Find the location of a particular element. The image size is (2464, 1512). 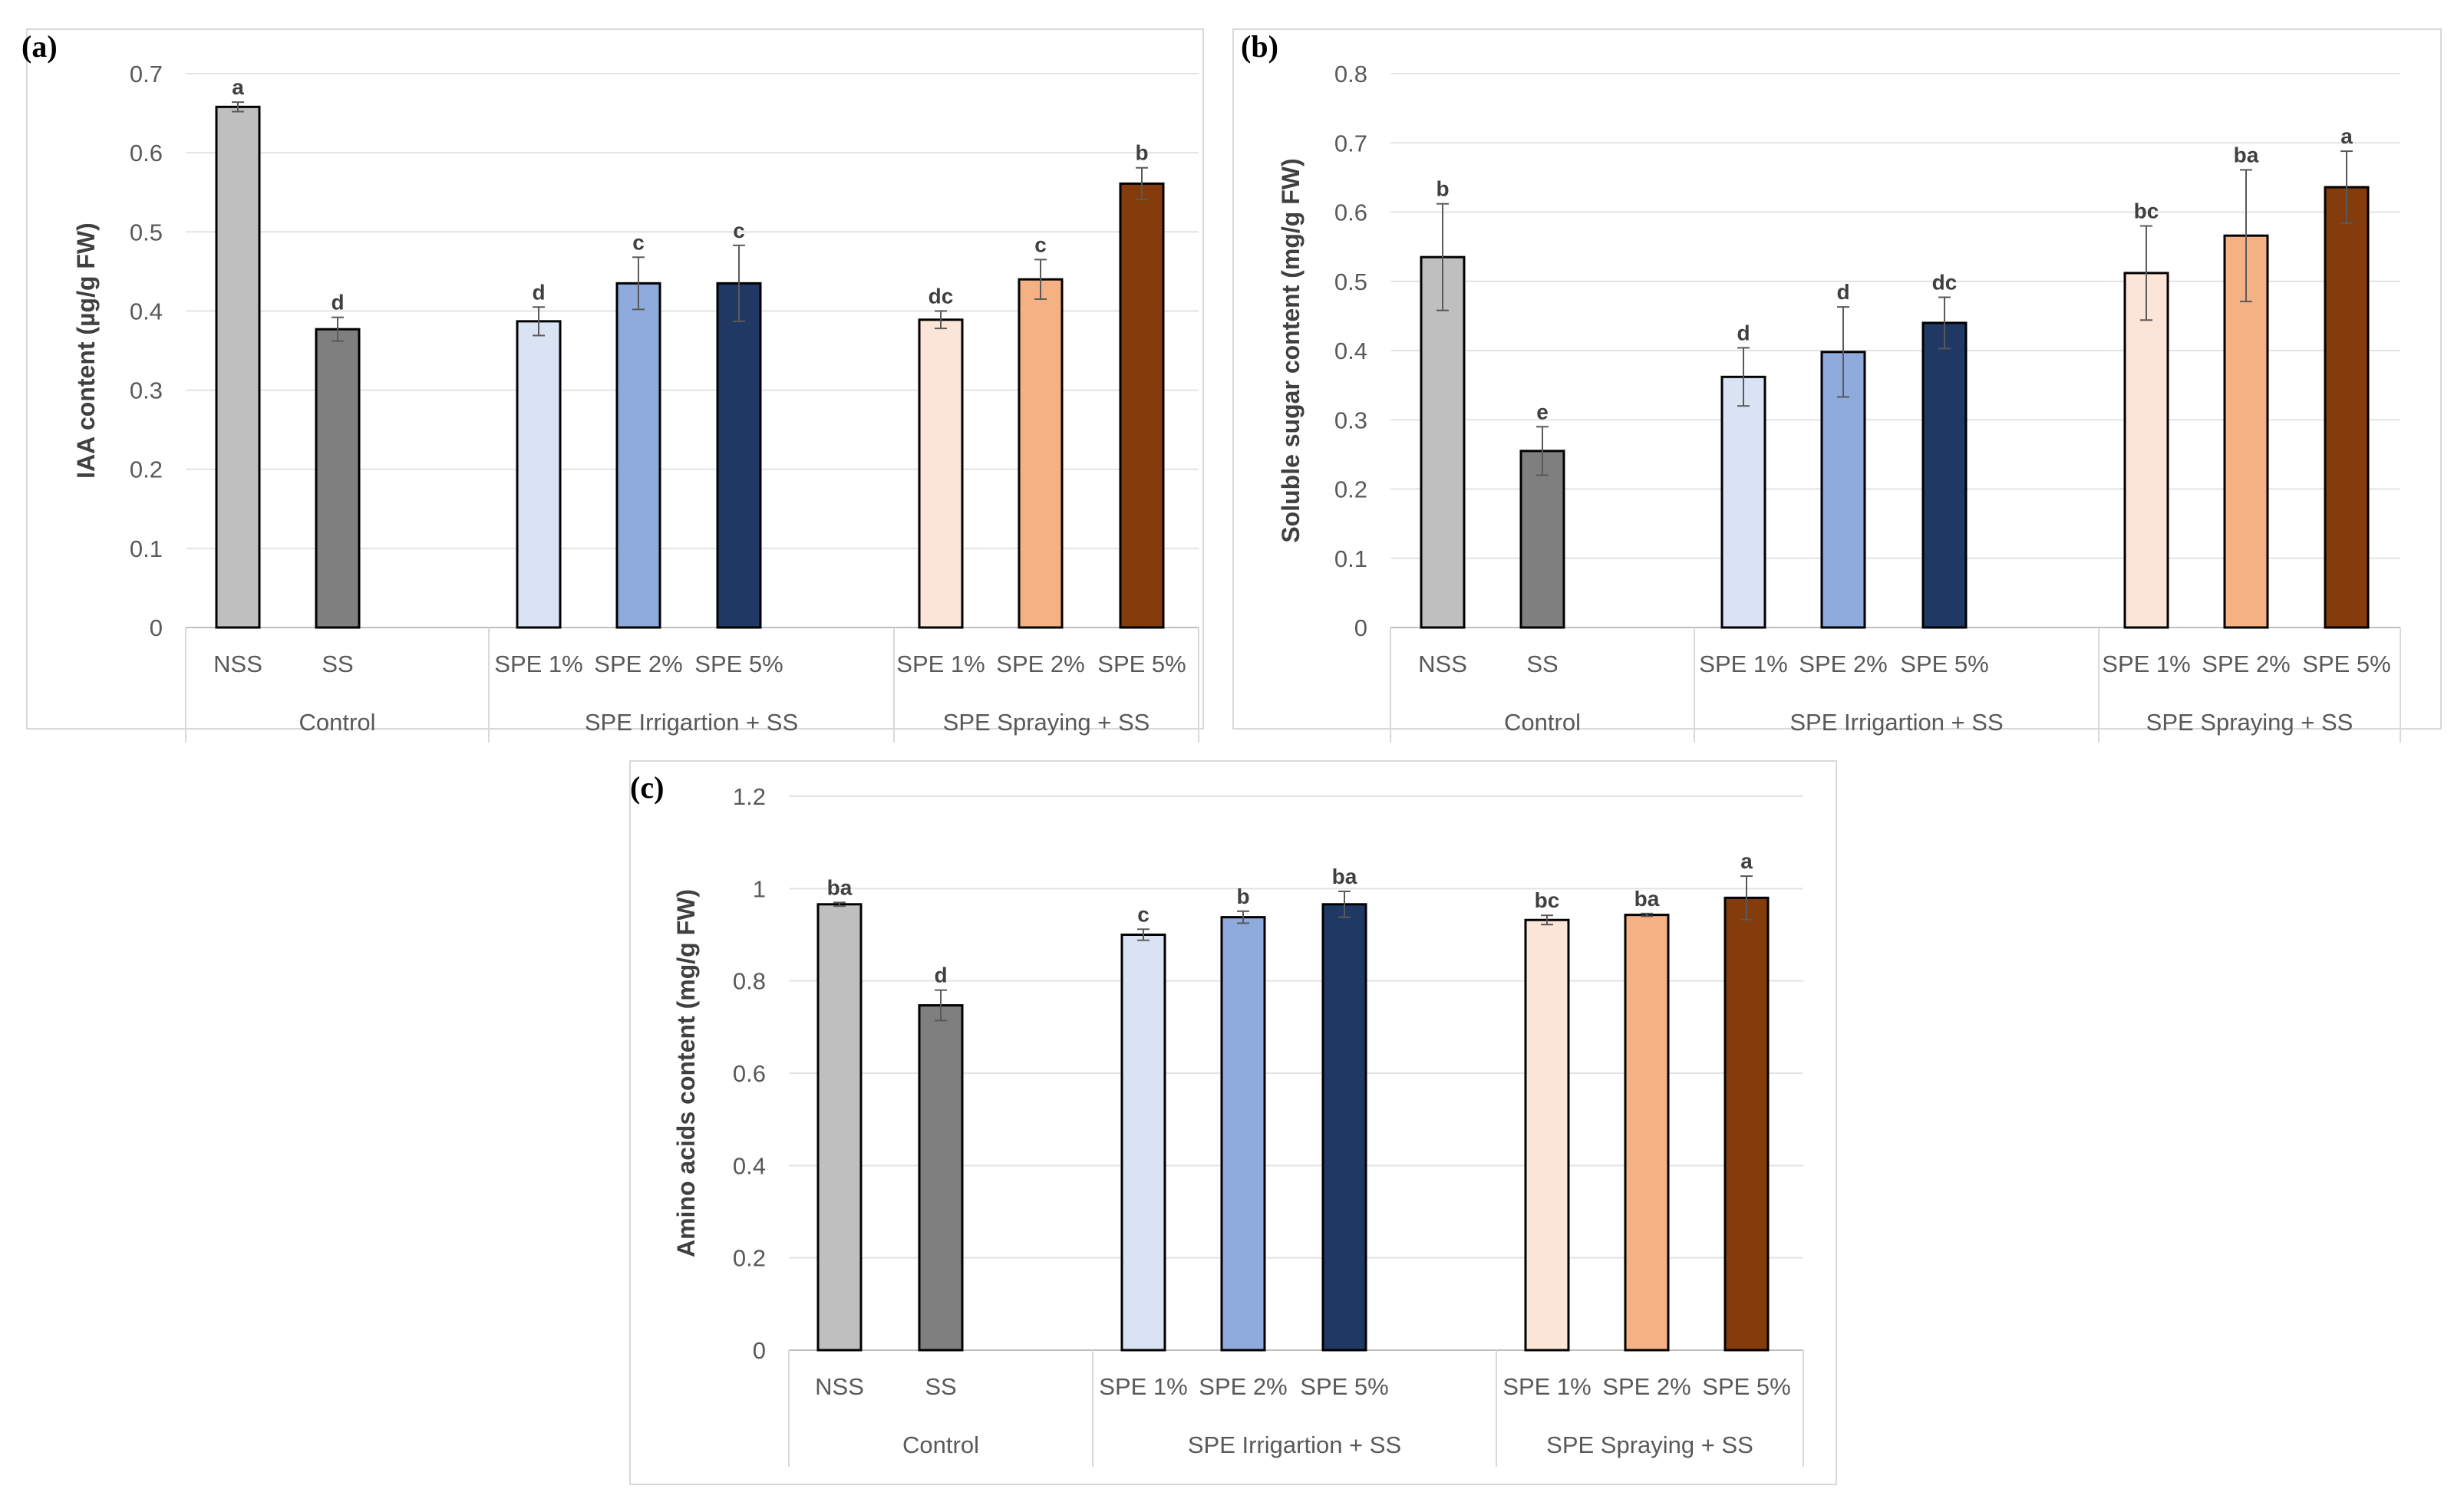

panel-letter: (b) is located at coordinates (1260, 46).